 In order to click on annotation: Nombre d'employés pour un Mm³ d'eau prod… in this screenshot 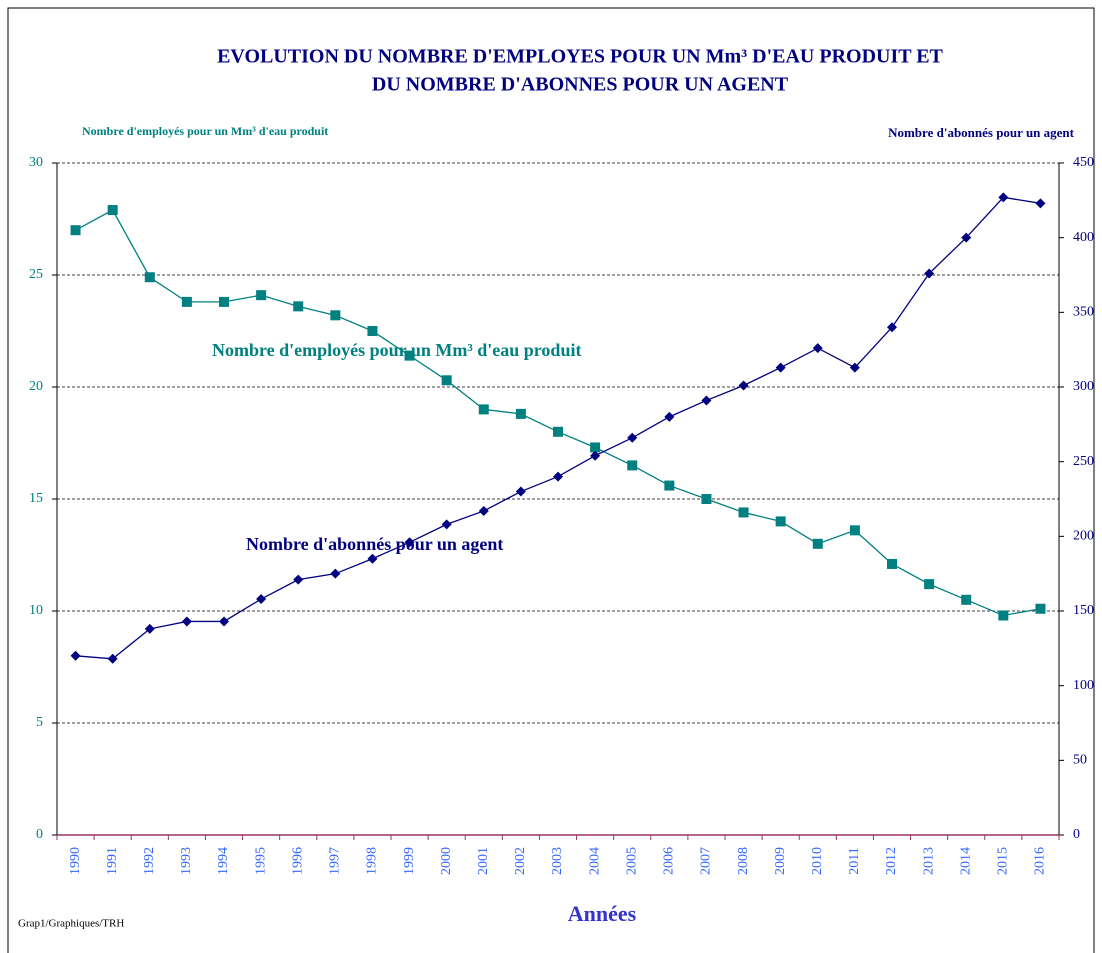, I will do `click(396, 350)`.